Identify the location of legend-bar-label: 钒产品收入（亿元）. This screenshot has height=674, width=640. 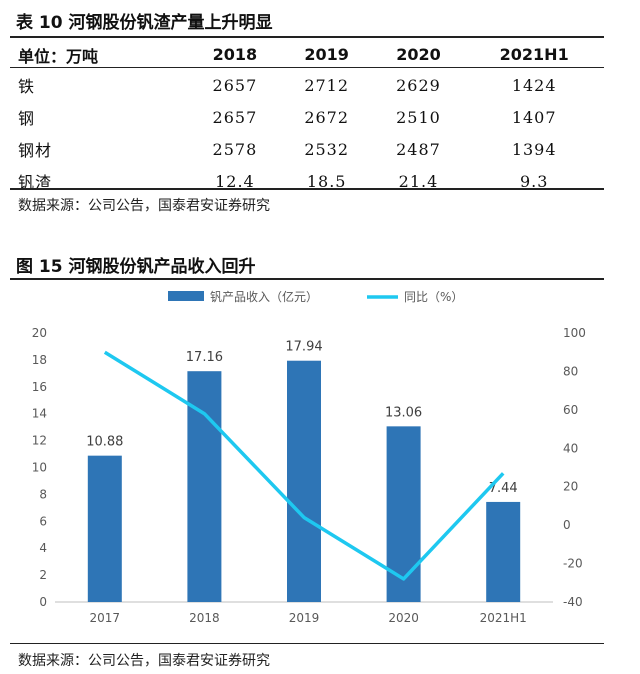
(264, 296).